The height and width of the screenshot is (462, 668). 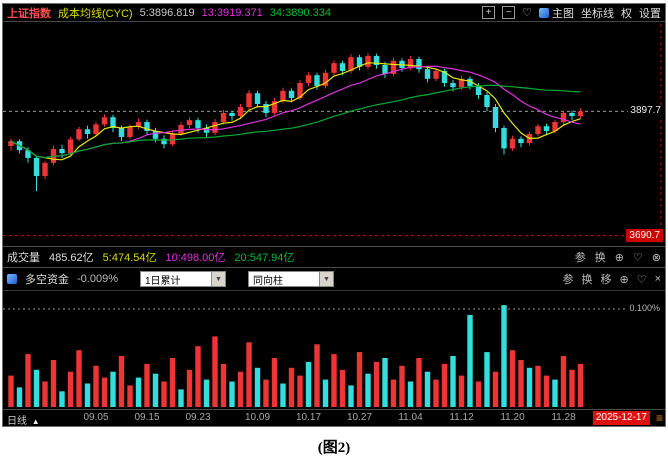 What do you see at coordinates (23, 258) in the screenshot?
I see `volume-title: 成交量` at bounding box center [23, 258].